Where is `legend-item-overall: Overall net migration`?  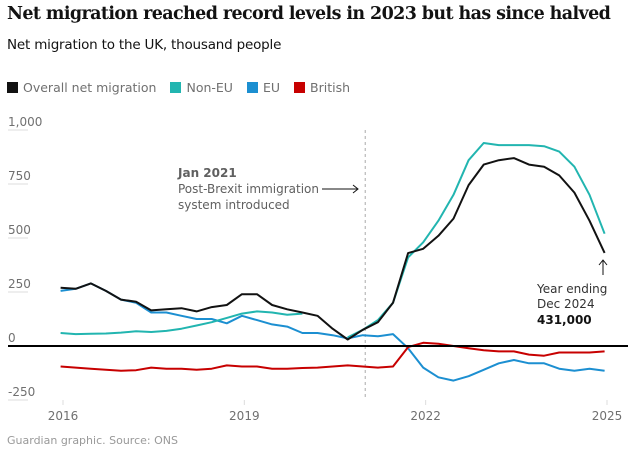
legend-item-overall: Overall net migration is located at coordinates (81, 87).